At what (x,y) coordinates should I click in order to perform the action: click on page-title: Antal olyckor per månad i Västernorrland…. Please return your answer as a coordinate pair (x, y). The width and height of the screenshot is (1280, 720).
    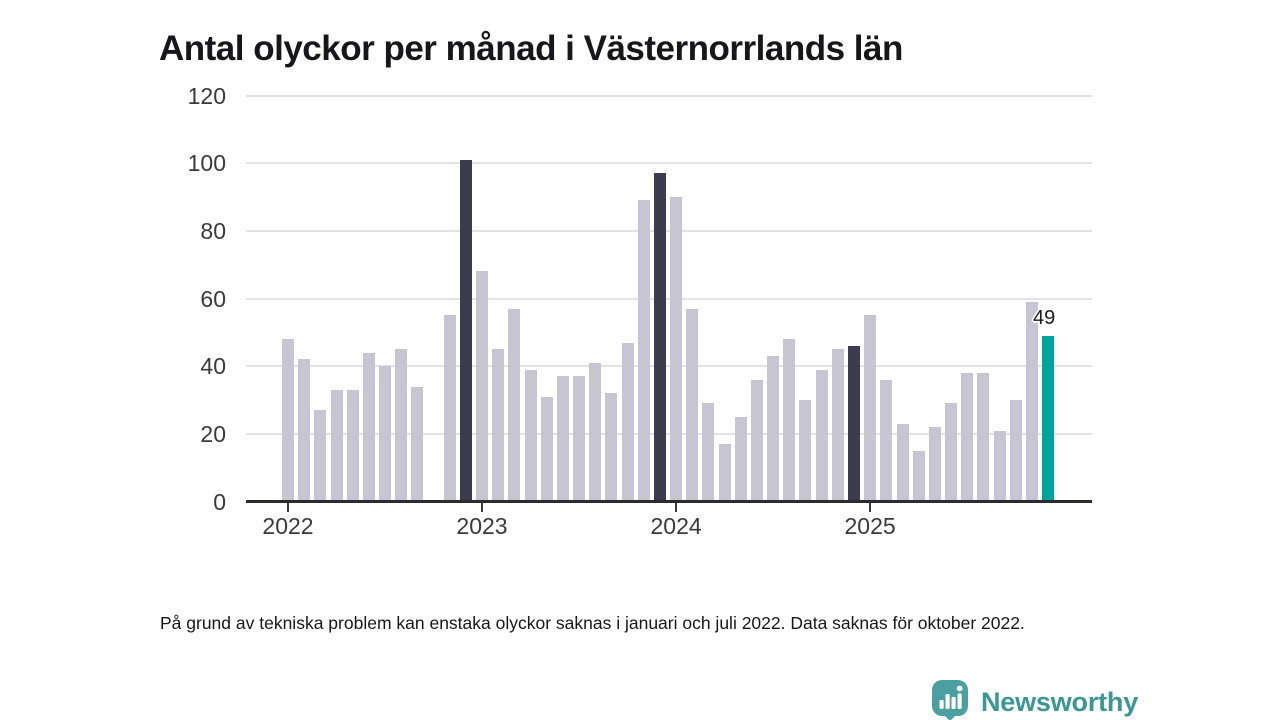
    Looking at the image, I should click on (531, 49).